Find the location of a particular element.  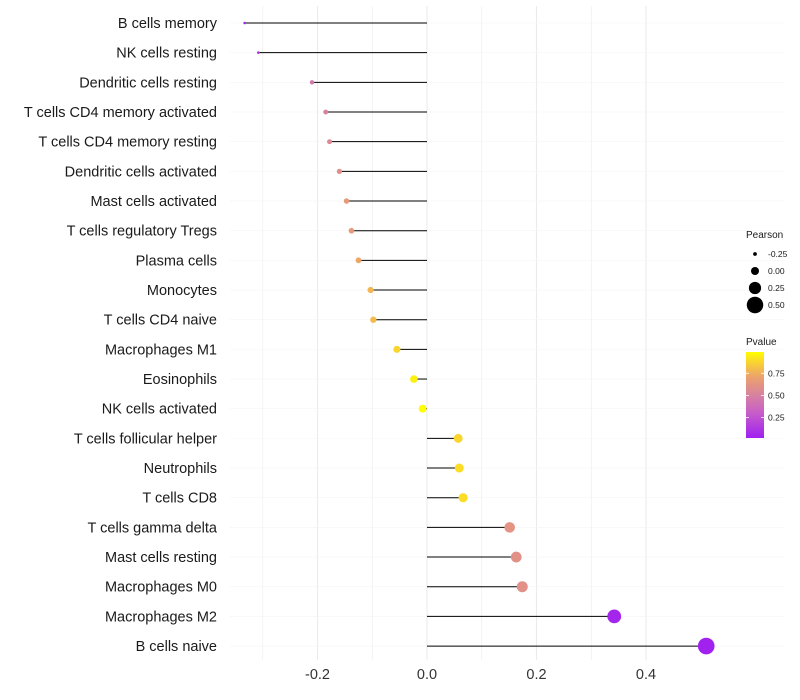

legend-colorbar is located at coordinates (755, 395).